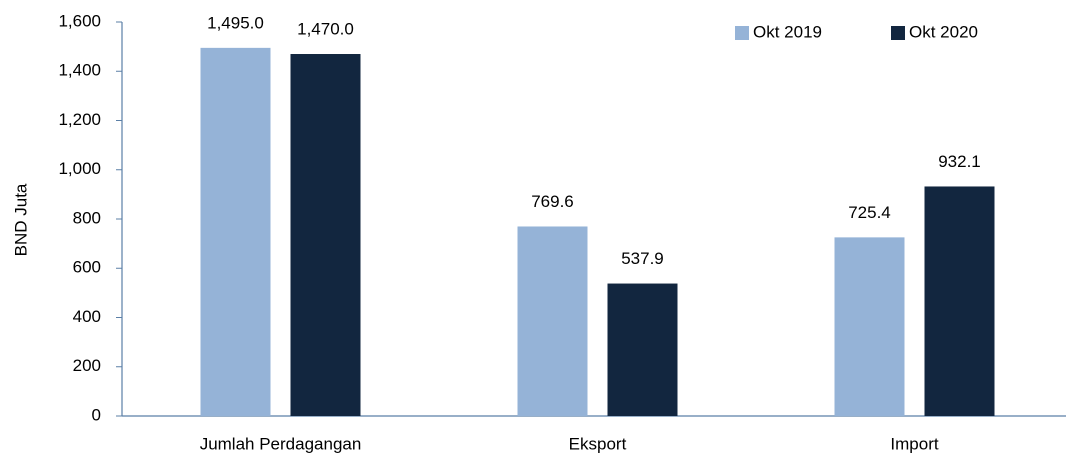 The image size is (1066, 457). What do you see at coordinates (79, 70) in the screenshot?
I see `y-tick-label: 1,400` at bounding box center [79, 70].